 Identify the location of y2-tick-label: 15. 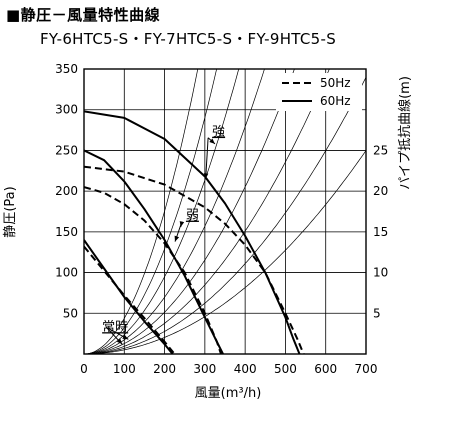
(380, 232).